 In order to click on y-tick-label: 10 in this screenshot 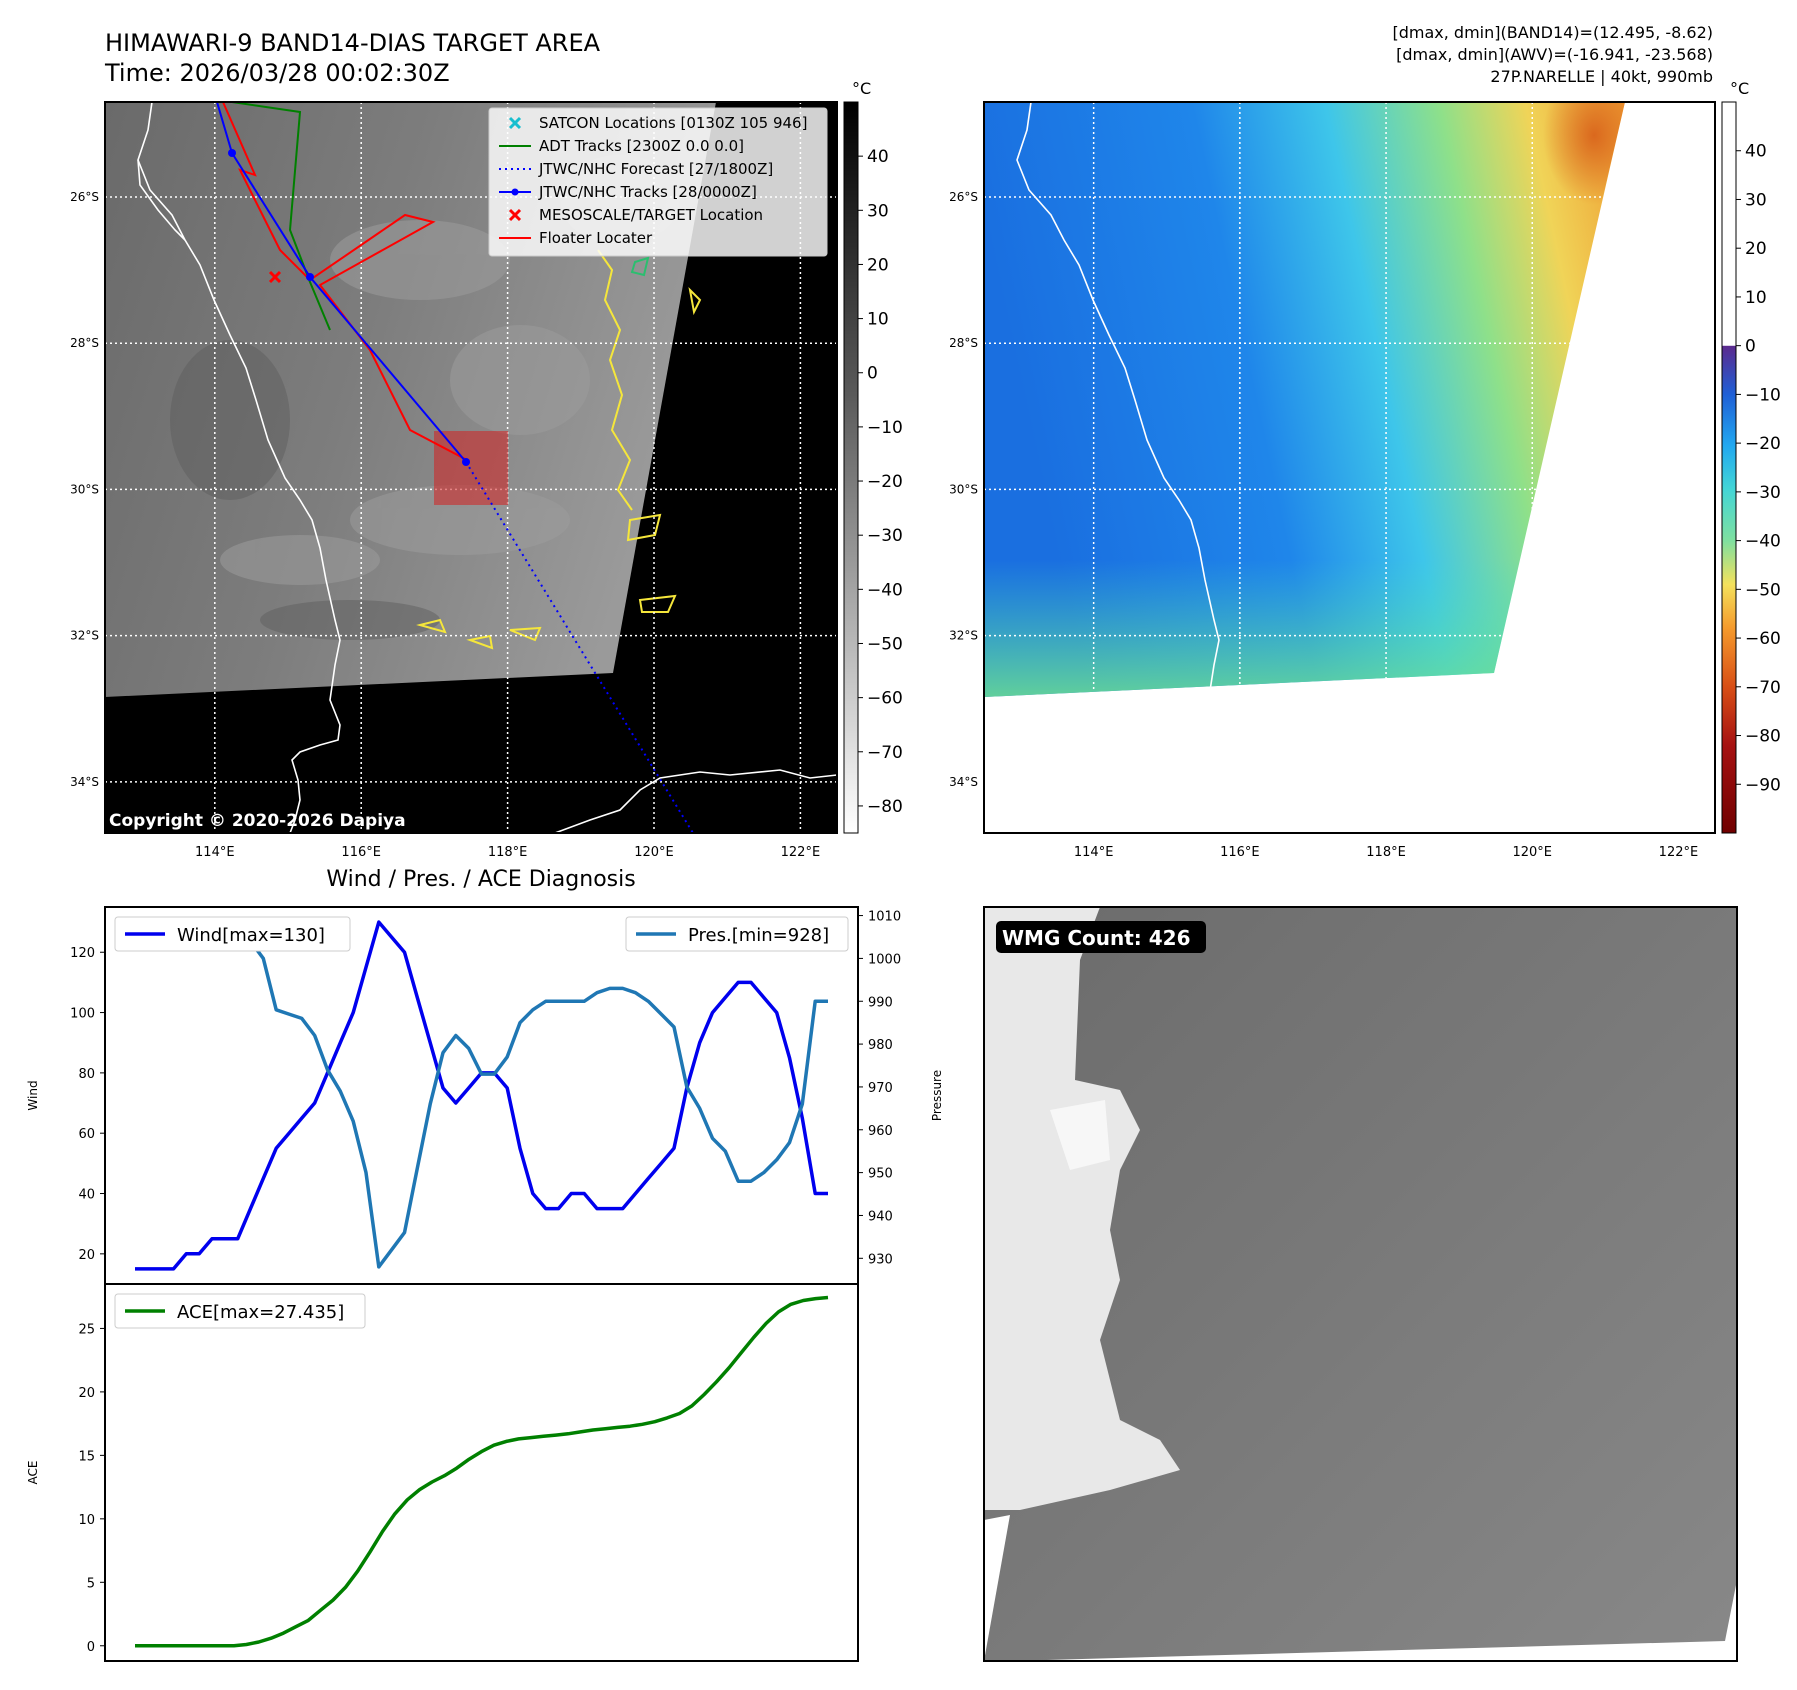, I will do `click(86, 1520)`.